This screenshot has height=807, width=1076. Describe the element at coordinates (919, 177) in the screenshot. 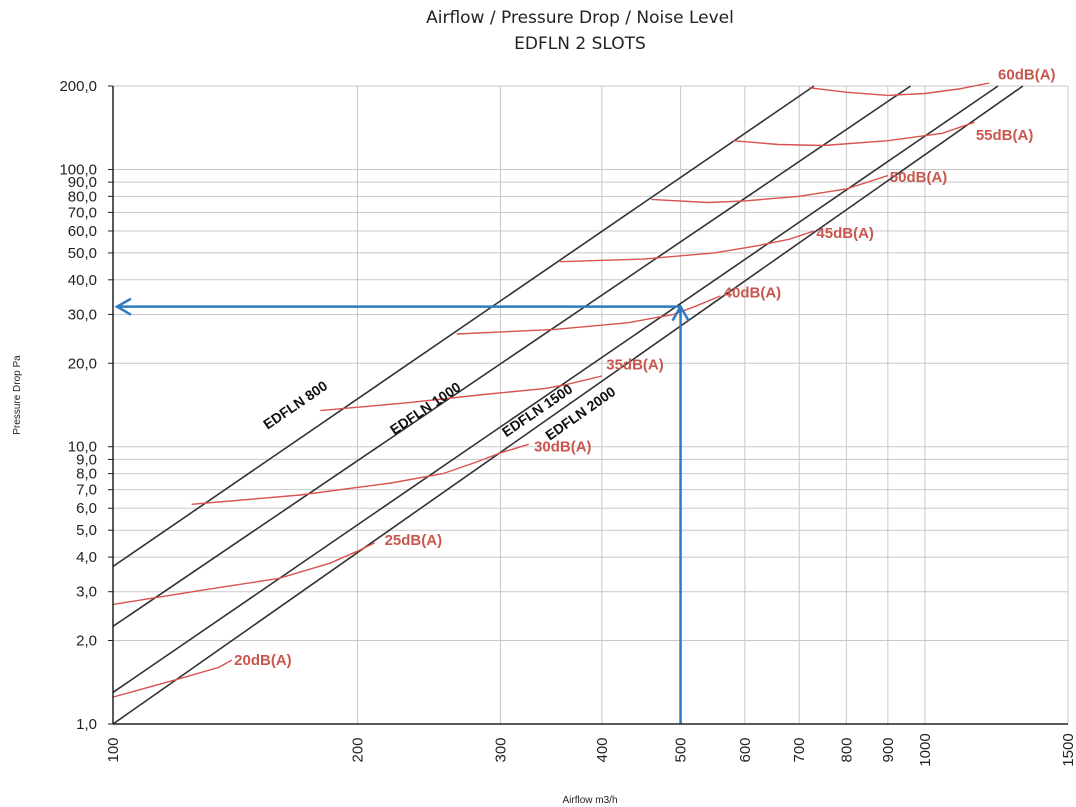

I see `noise-curve-label: 50dB(A)` at that location.